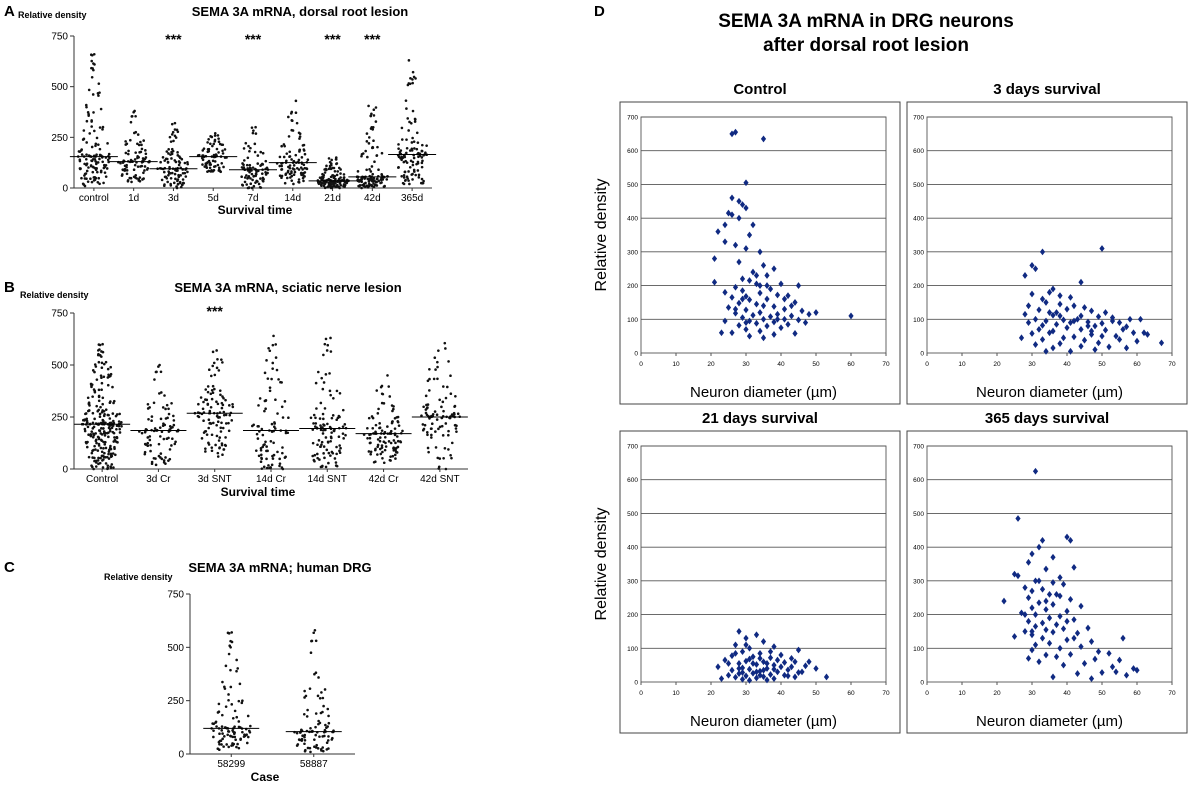  What do you see at coordinates (886, 693) in the screenshot?
I see `x-tick-label: 70` at bounding box center [886, 693].